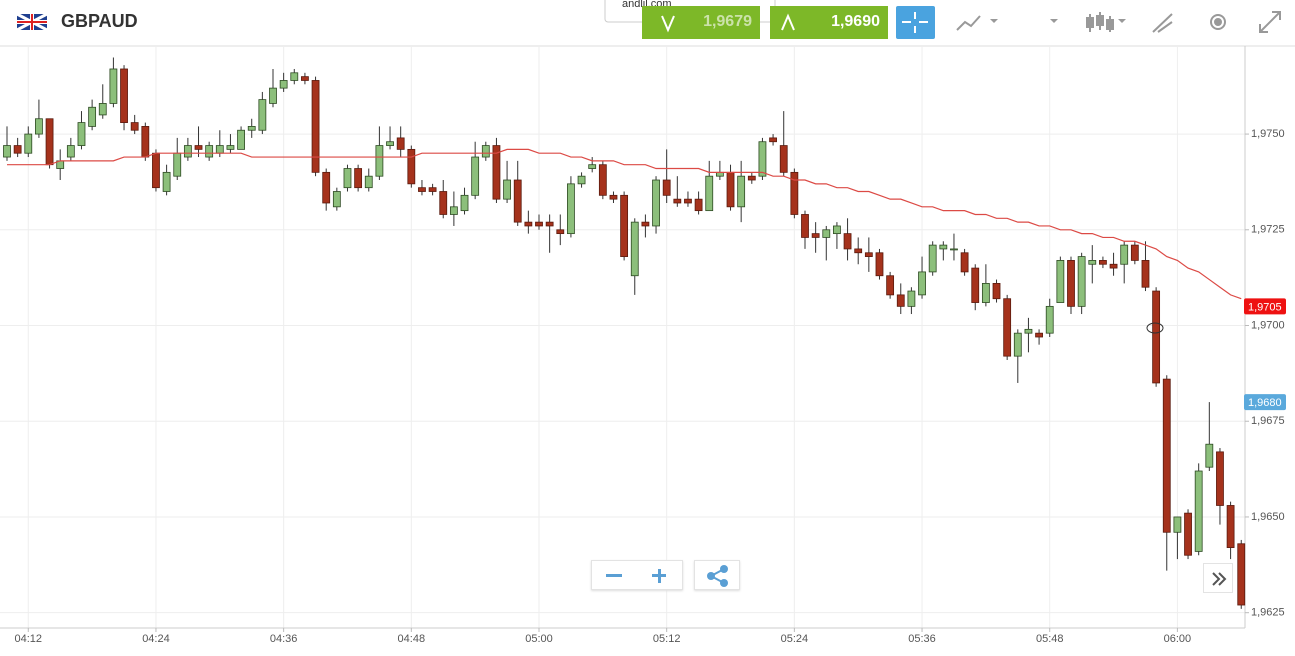 The width and height of the screenshot is (1295, 656). I want to click on y-tick-label: 1,9750, so click(1268, 134).